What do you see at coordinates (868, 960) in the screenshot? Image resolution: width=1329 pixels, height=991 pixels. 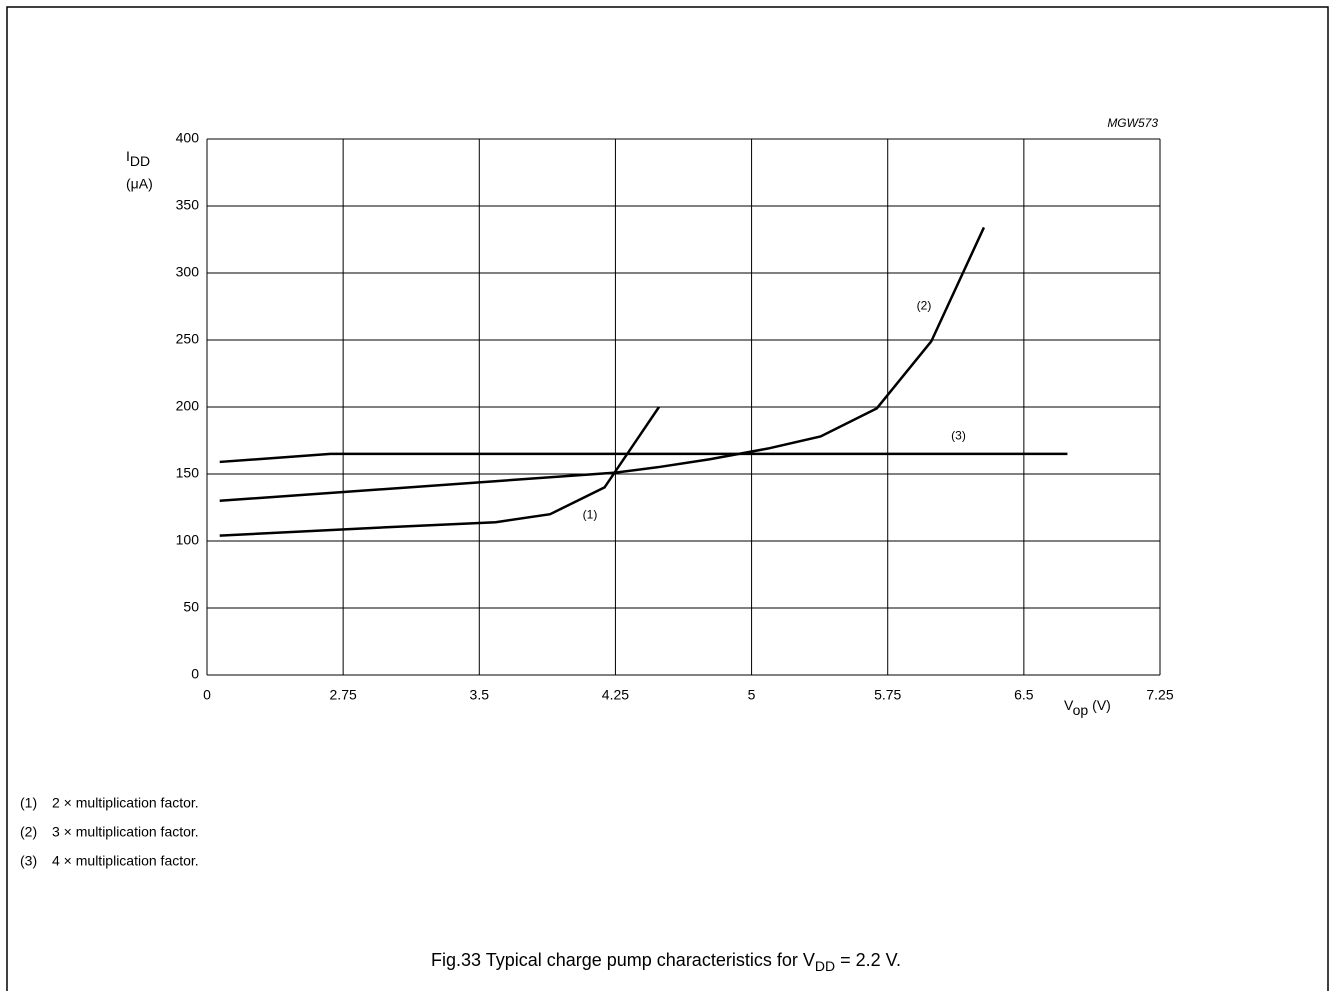 I see `caption-post: = 2.2 V.` at bounding box center [868, 960].